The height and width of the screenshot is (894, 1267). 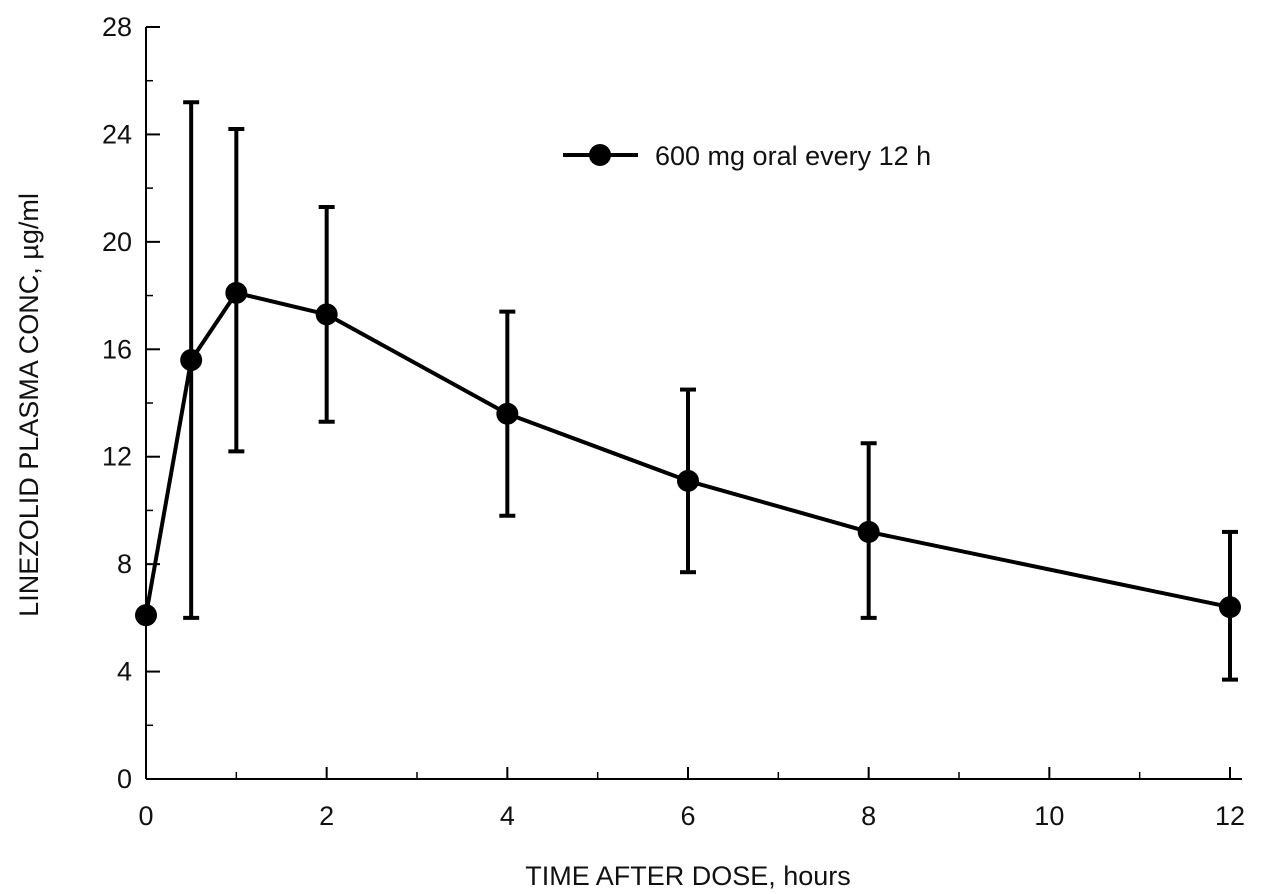 I want to click on x-tick-label: 8, so click(x=868, y=816).